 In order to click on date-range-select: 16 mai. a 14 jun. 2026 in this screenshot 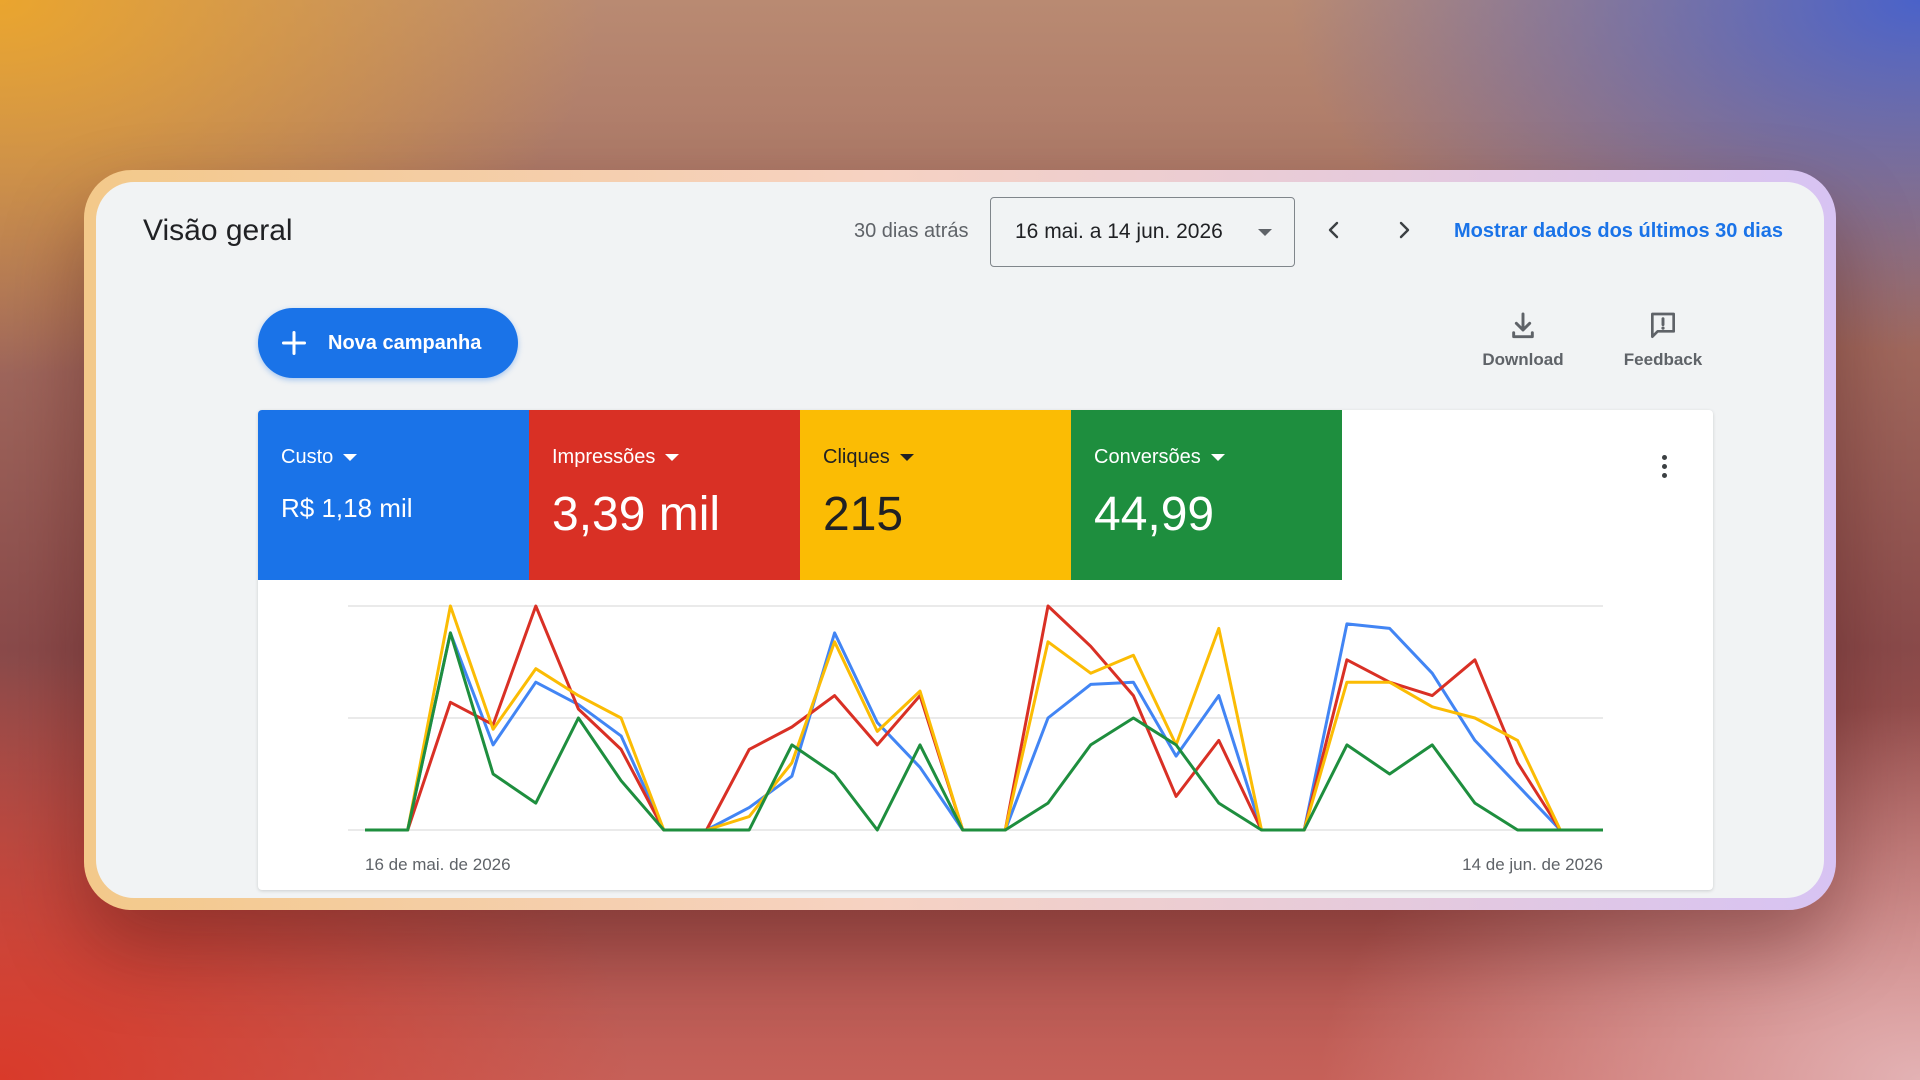, I will do `click(1142, 232)`.